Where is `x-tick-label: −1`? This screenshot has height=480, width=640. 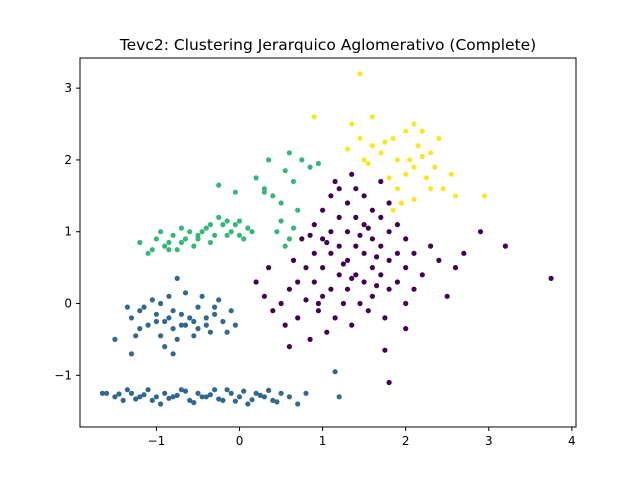
x-tick-label: −1 is located at coordinates (157, 441).